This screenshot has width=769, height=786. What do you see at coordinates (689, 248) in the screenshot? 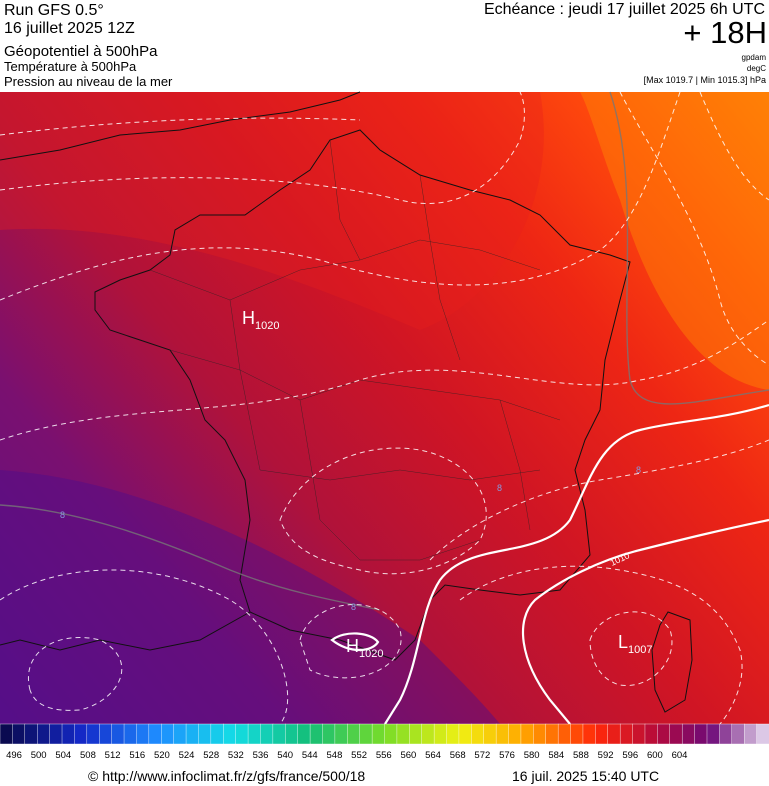
I see `temperature-contour` at bounding box center [689, 248].